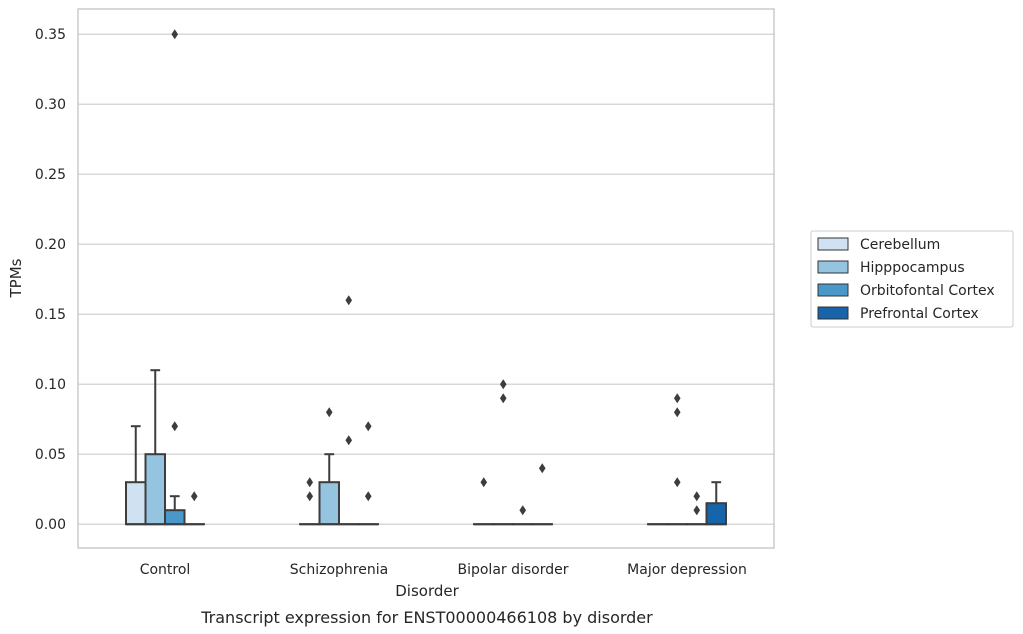  Describe the element at coordinates (50, 105) in the screenshot. I see `y-tick-label: 0.30` at that location.